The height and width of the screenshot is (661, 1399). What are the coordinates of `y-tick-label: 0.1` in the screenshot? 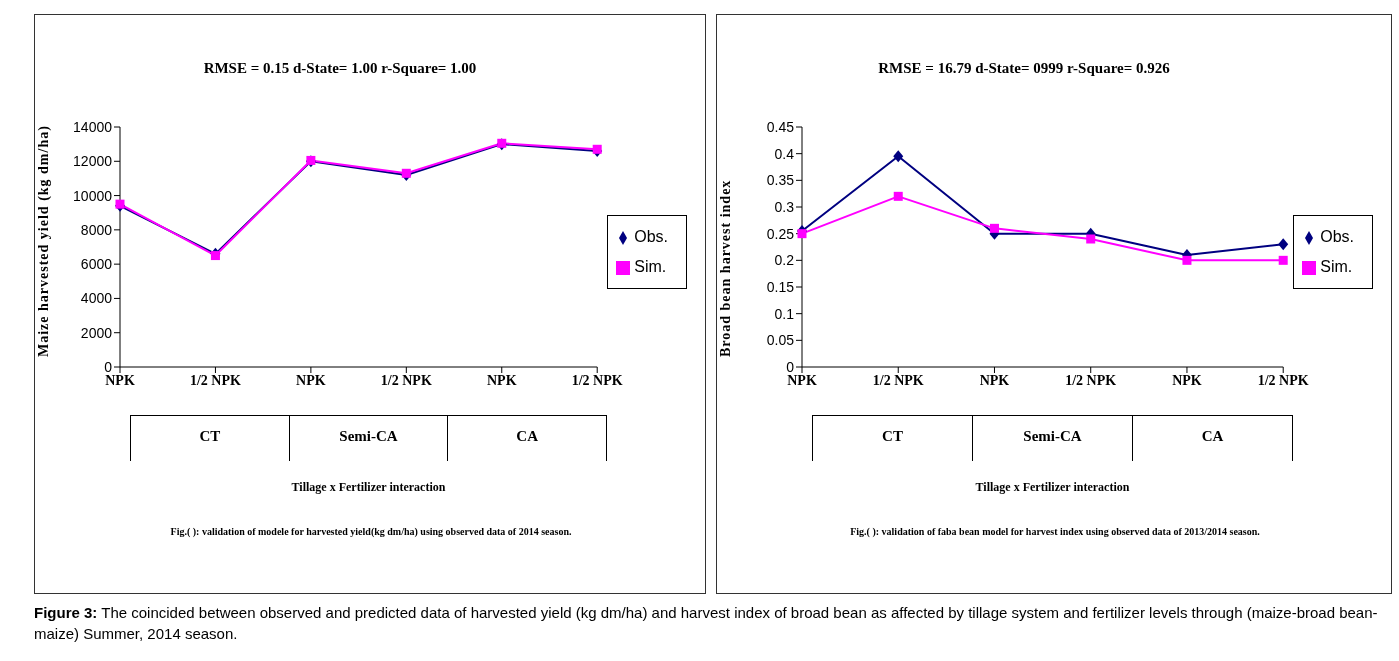 It's located at (784, 313).